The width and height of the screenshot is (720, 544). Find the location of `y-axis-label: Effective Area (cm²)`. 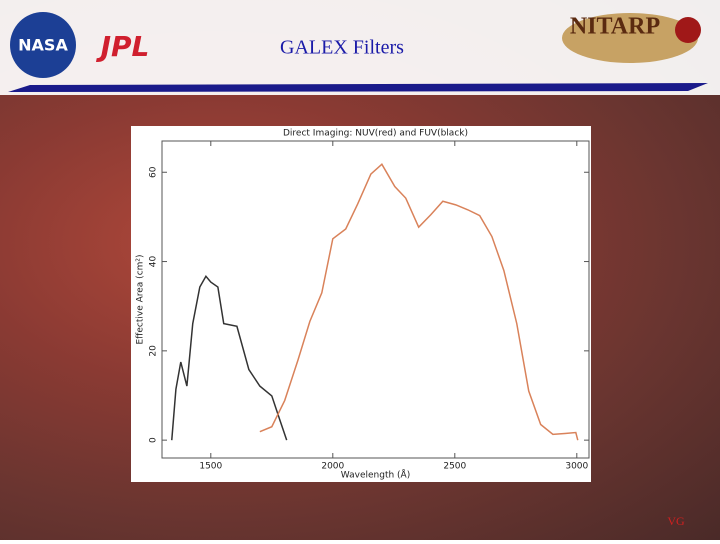

y-axis-label: Effective Area (cm²) is located at coordinates (141, 299).